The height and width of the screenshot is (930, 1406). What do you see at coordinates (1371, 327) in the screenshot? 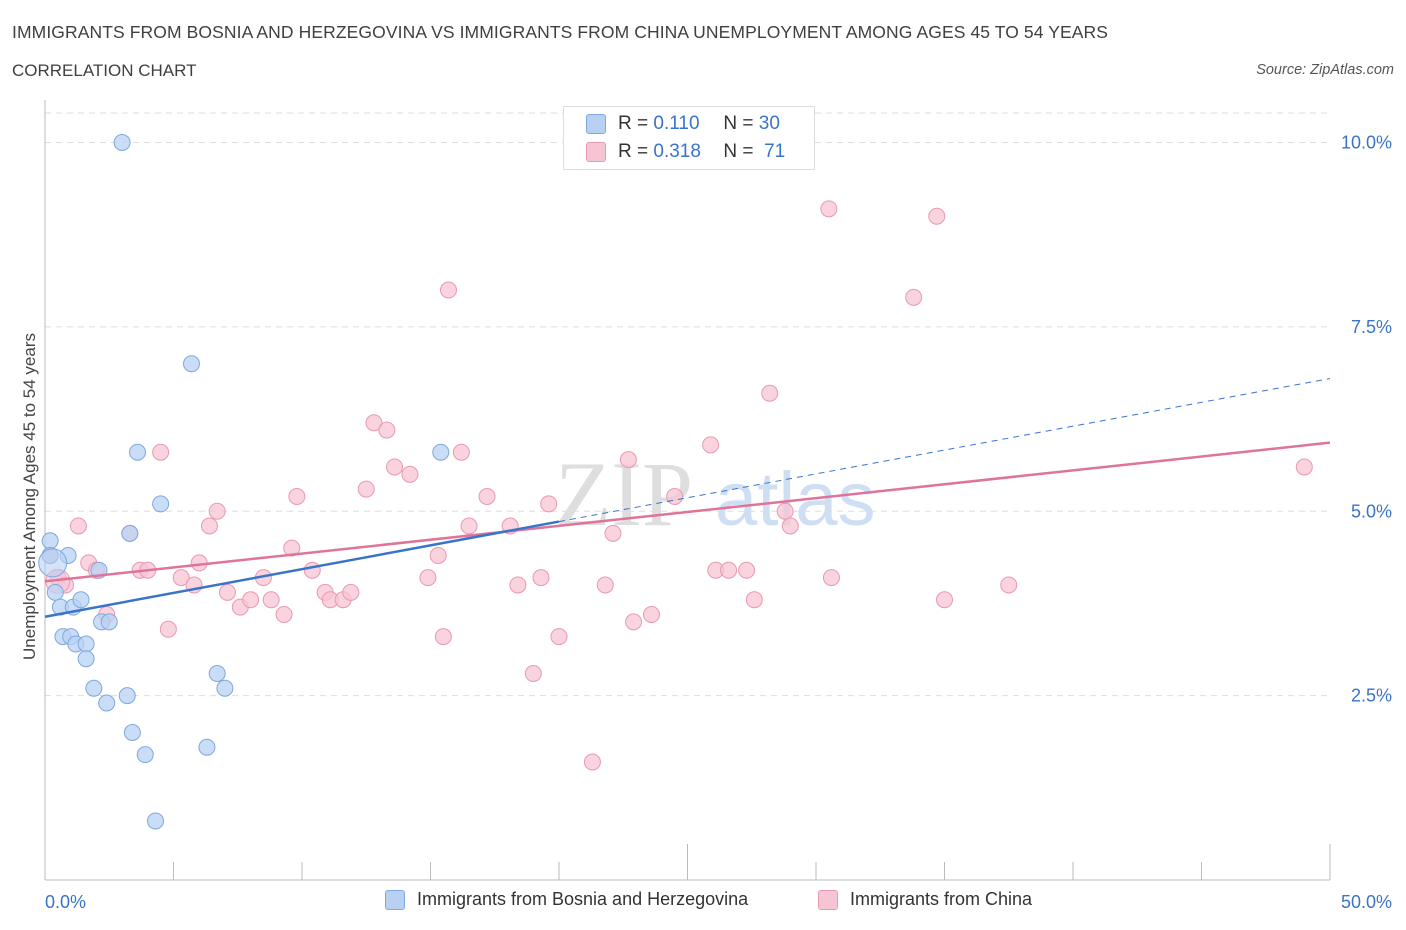
I see `y-tick-label: 7.5%` at bounding box center [1371, 327].